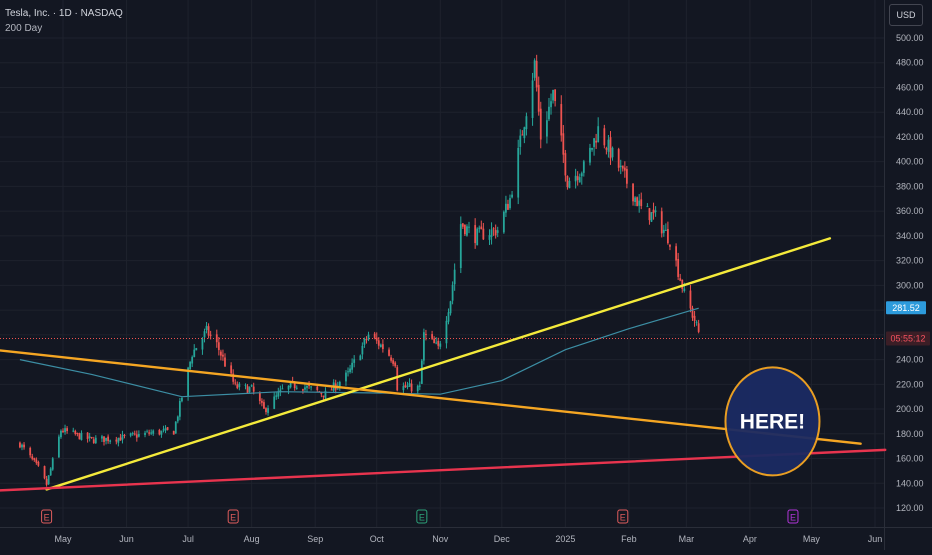 The height and width of the screenshot is (555, 932). What do you see at coordinates (910, 409) in the screenshot?
I see `price-tick-label: 200.00` at bounding box center [910, 409].